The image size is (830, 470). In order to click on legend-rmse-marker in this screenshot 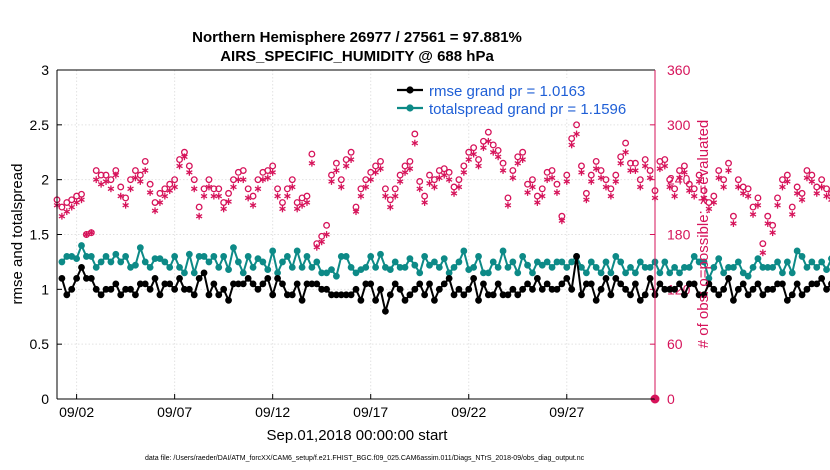, I will do `click(410, 90)`.